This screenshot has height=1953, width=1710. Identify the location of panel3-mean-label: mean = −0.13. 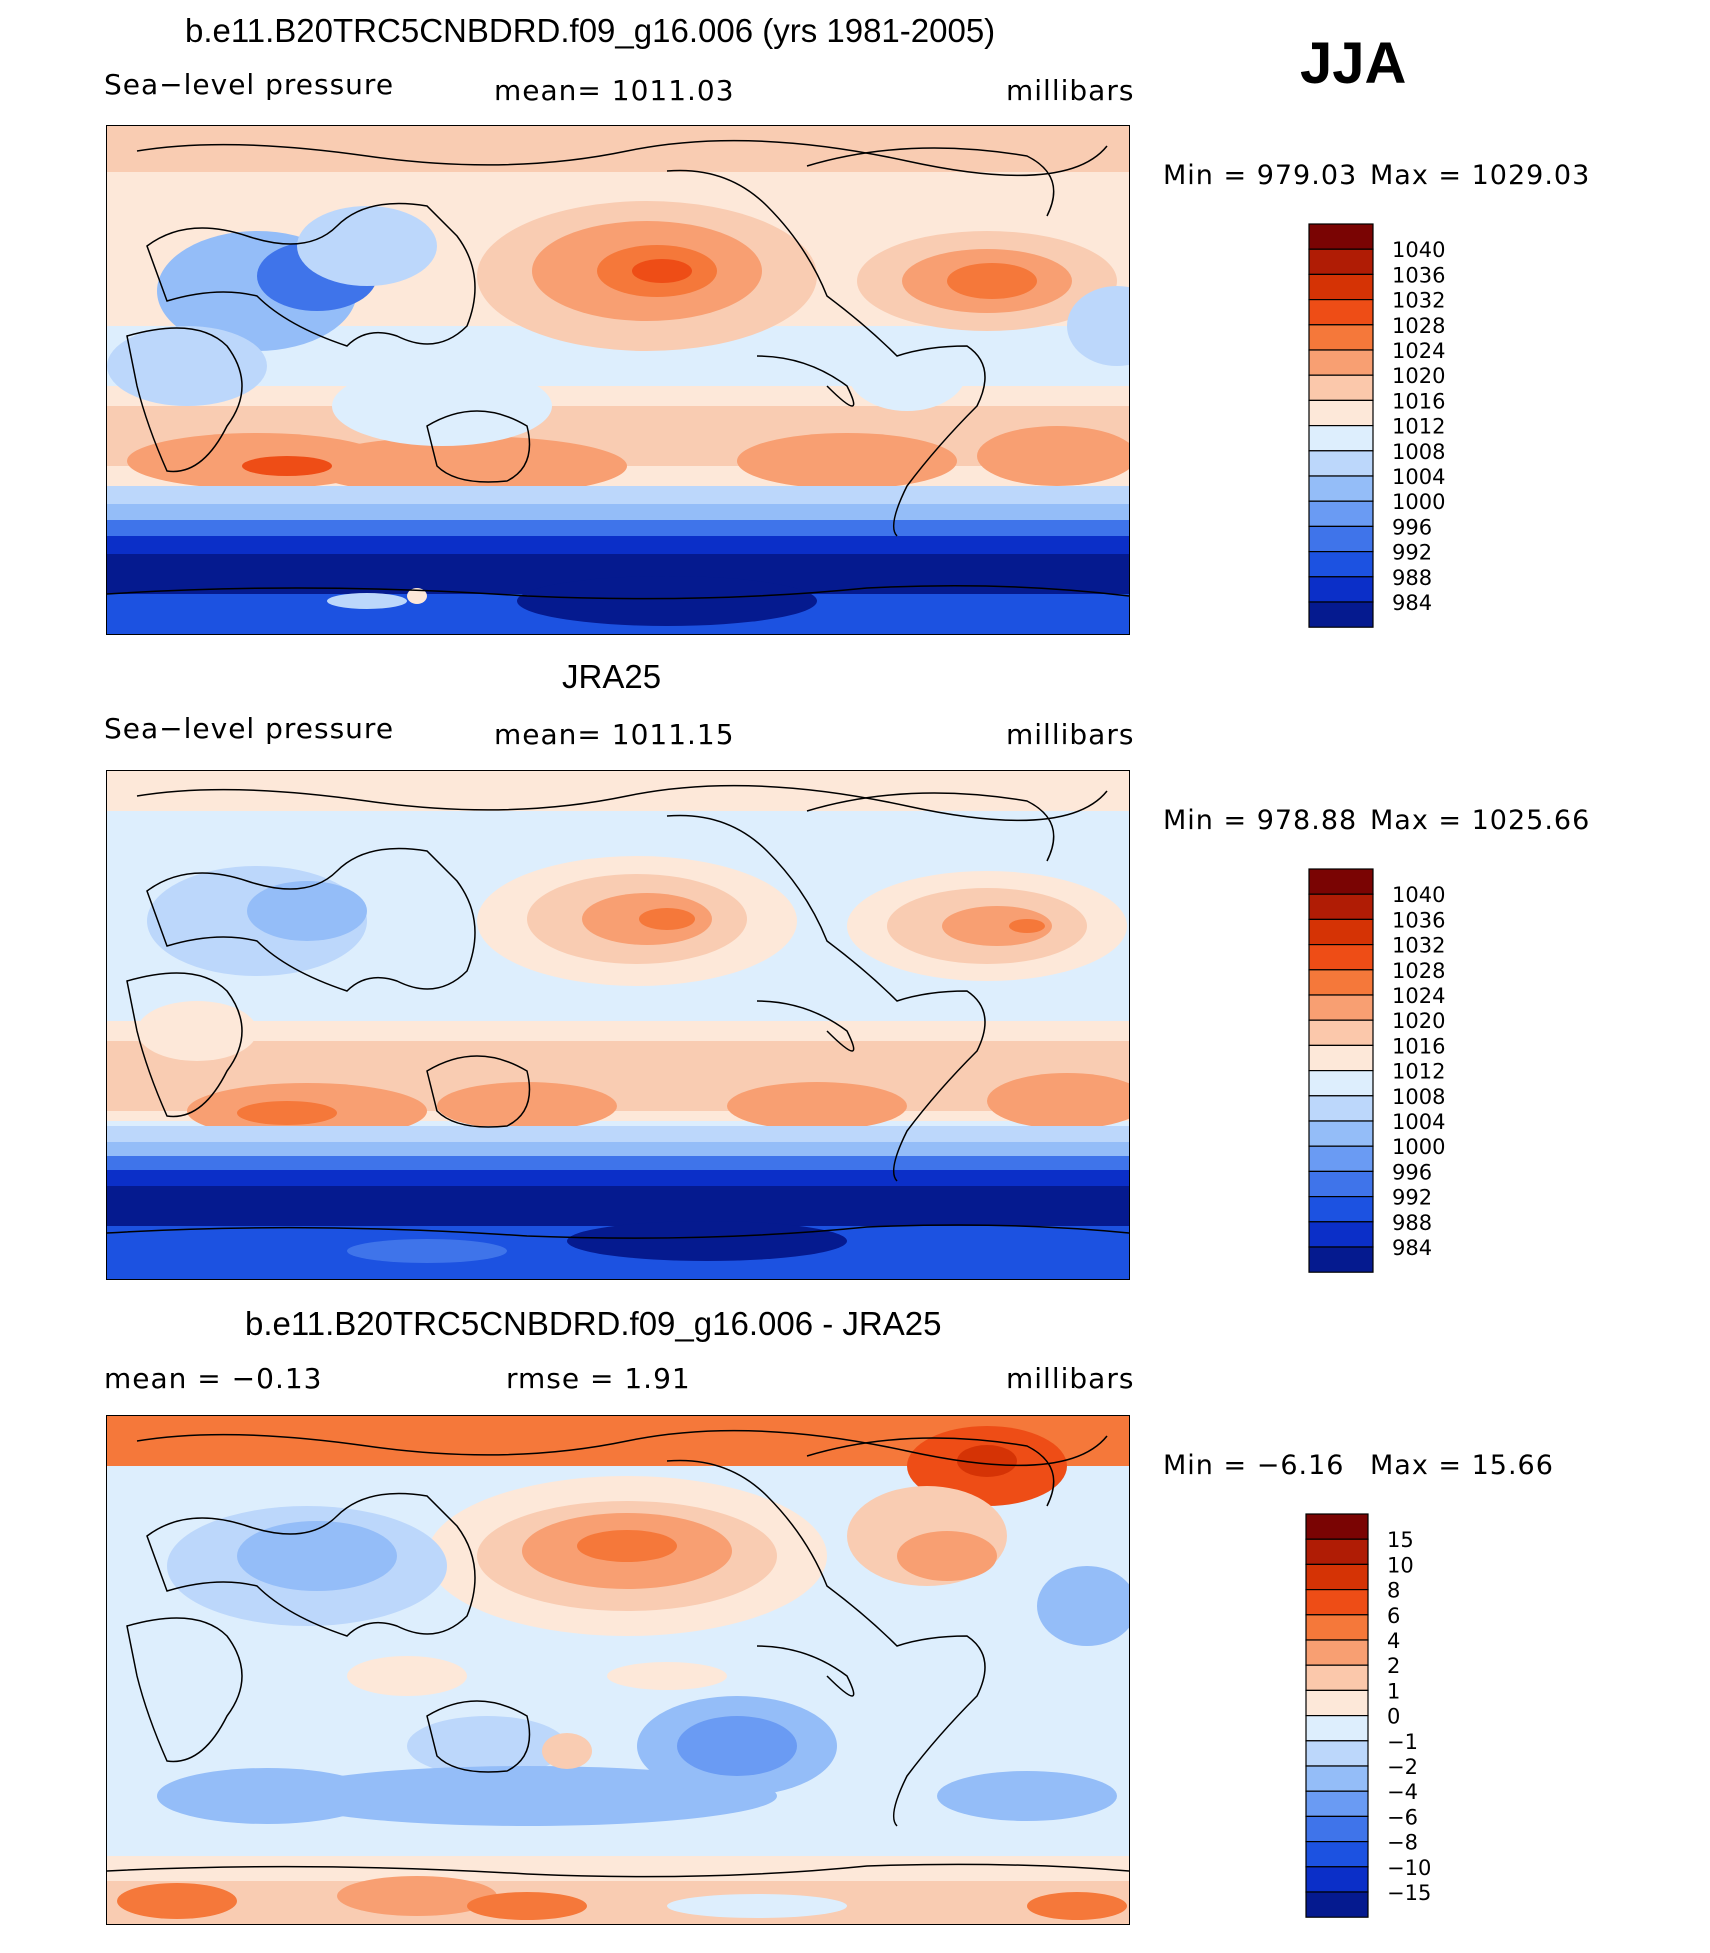
(213, 1378).